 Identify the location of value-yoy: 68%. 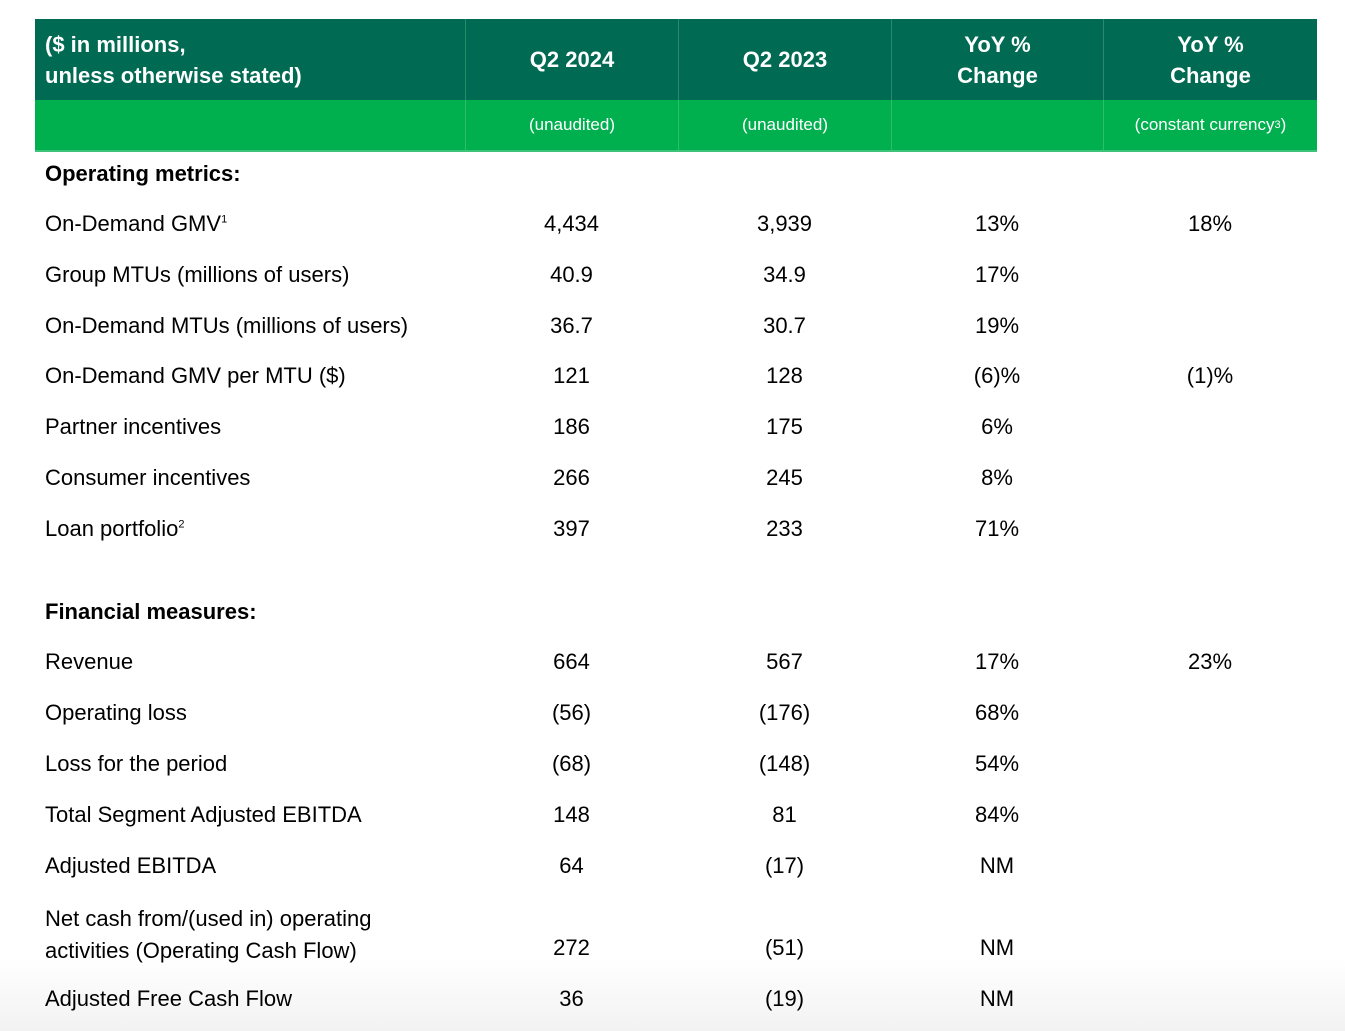
(997, 712).